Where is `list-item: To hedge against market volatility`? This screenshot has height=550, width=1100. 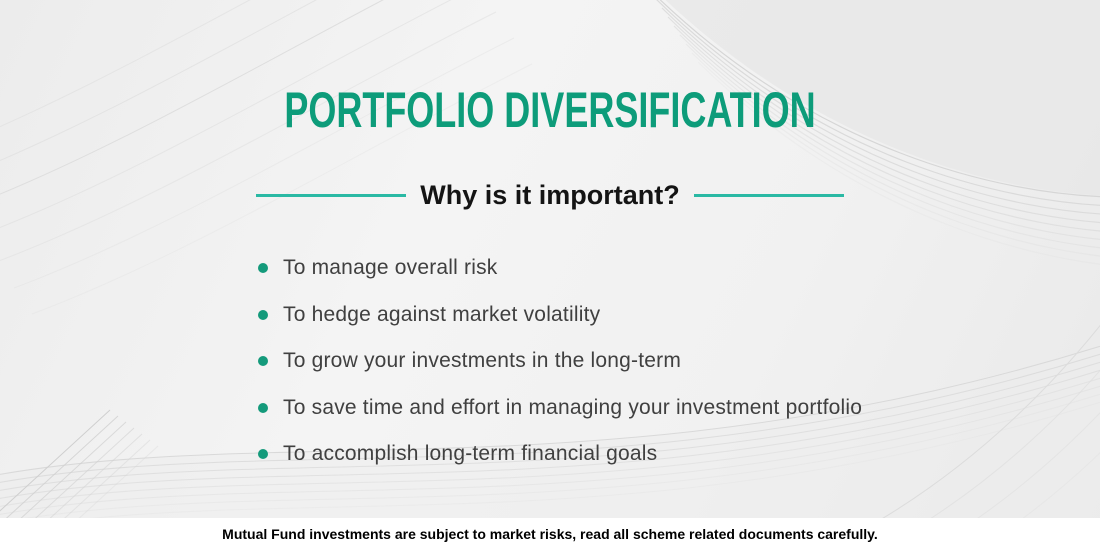 list-item: To hedge against market volatility is located at coordinates (560, 314).